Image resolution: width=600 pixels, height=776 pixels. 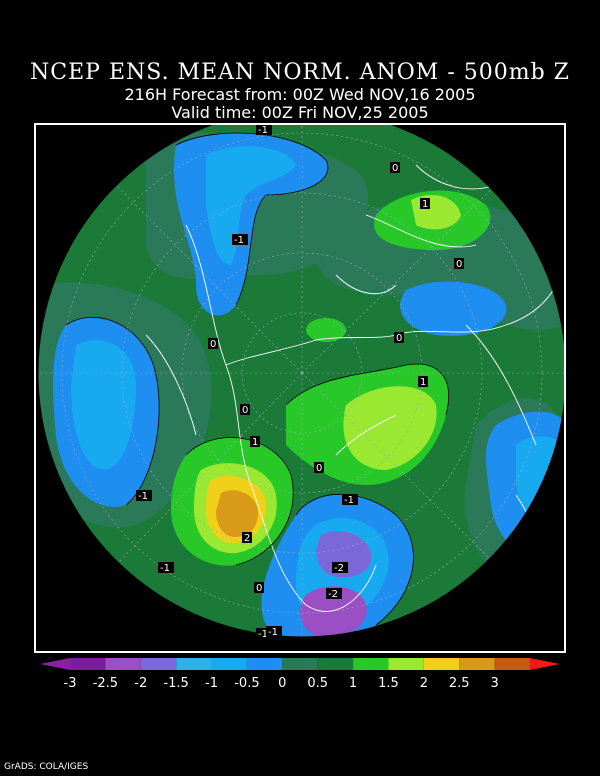 I want to click on colorbar-tick: 0.5, so click(x=318, y=683).